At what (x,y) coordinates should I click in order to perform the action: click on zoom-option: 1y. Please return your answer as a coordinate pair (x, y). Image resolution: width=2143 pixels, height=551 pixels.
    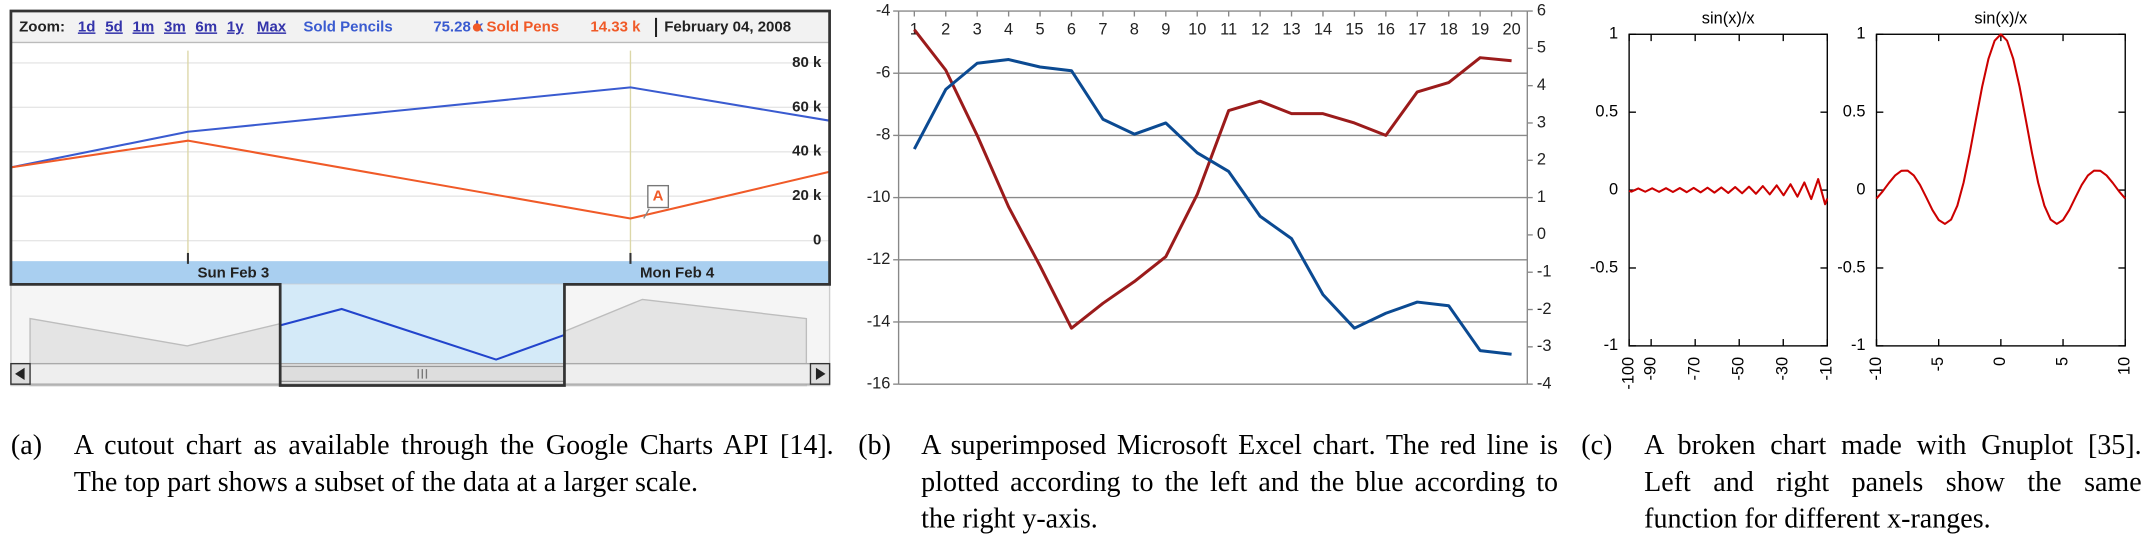
    Looking at the image, I should click on (235, 26).